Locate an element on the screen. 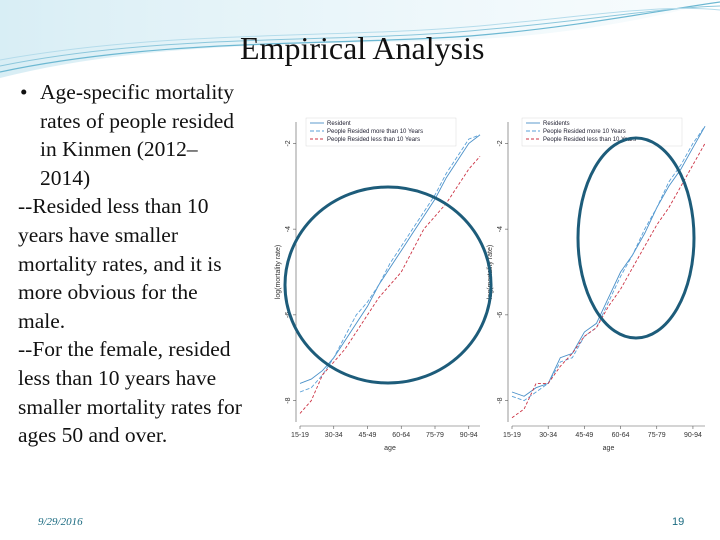  body-line: --Resided less than 10 is located at coordinates (113, 206).